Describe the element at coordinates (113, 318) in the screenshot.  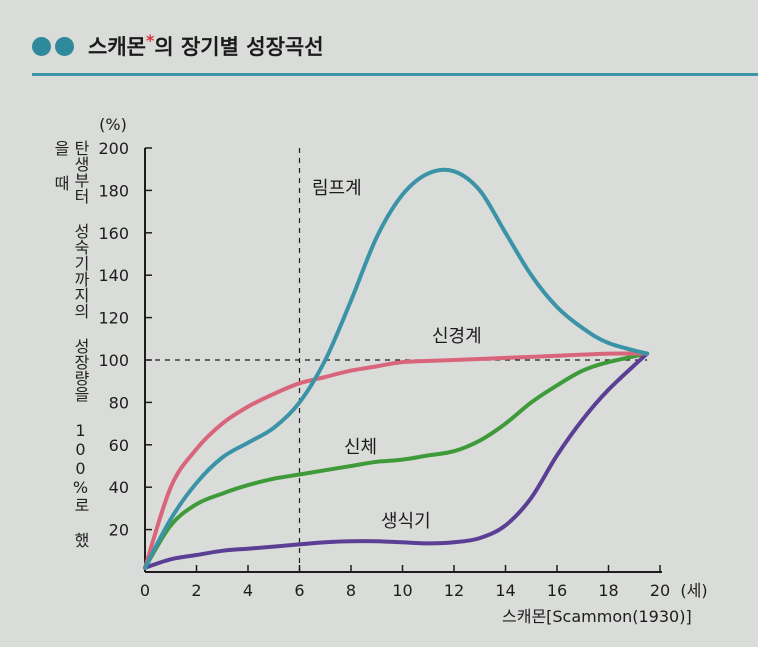
I see `y-tick-label: 120` at that location.